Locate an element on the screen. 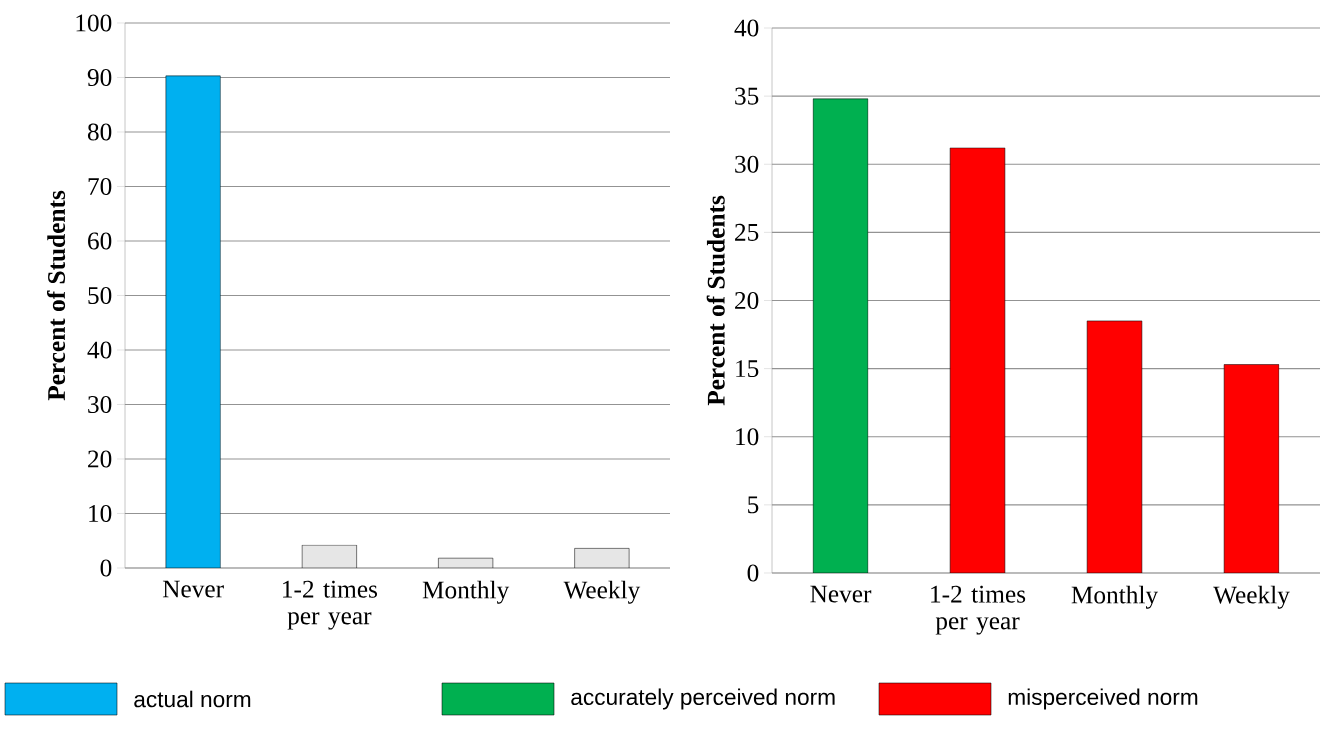 The width and height of the screenshot is (1334, 740). y-tick-label: 15 is located at coordinates (747, 369).